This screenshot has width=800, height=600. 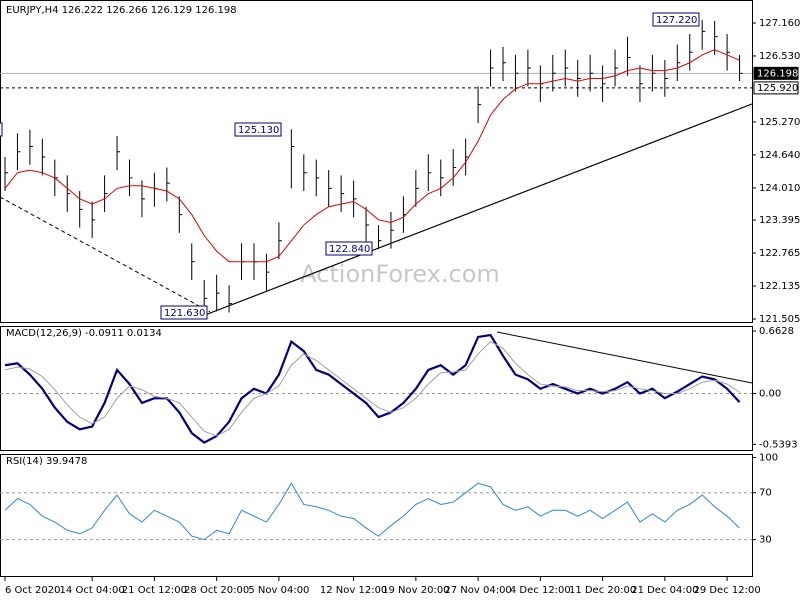 What do you see at coordinates (353, 590) in the screenshot?
I see `x-tick-label: 12 Nov 12:00` at bounding box center [353, 590].